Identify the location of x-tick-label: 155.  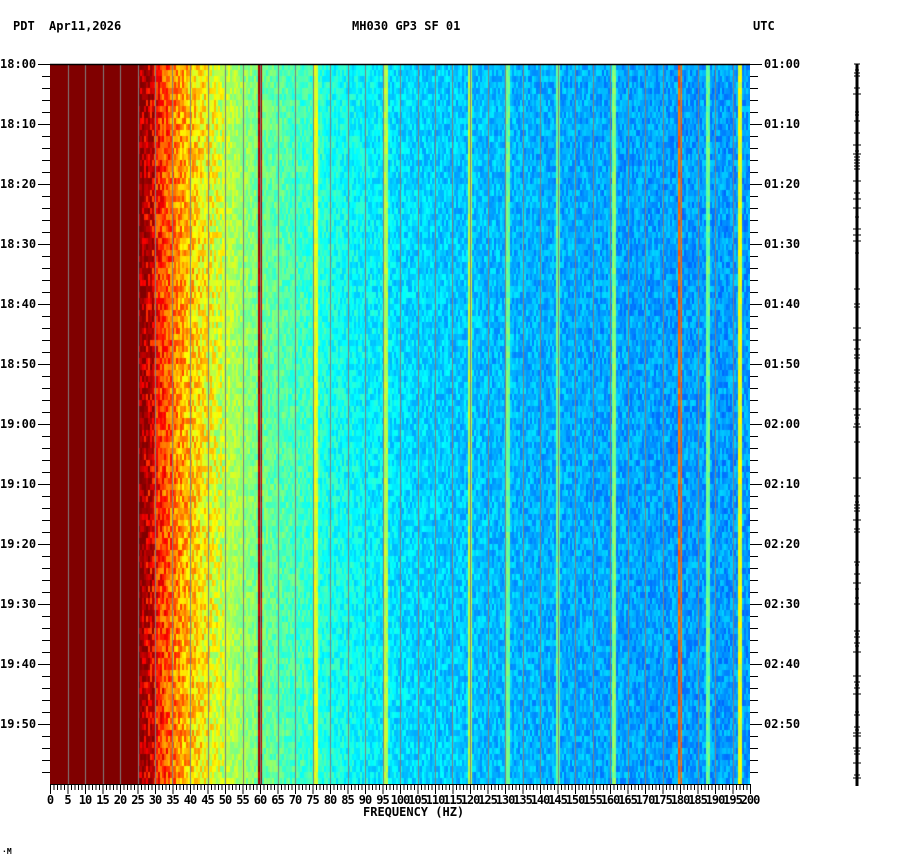
(593, 800).